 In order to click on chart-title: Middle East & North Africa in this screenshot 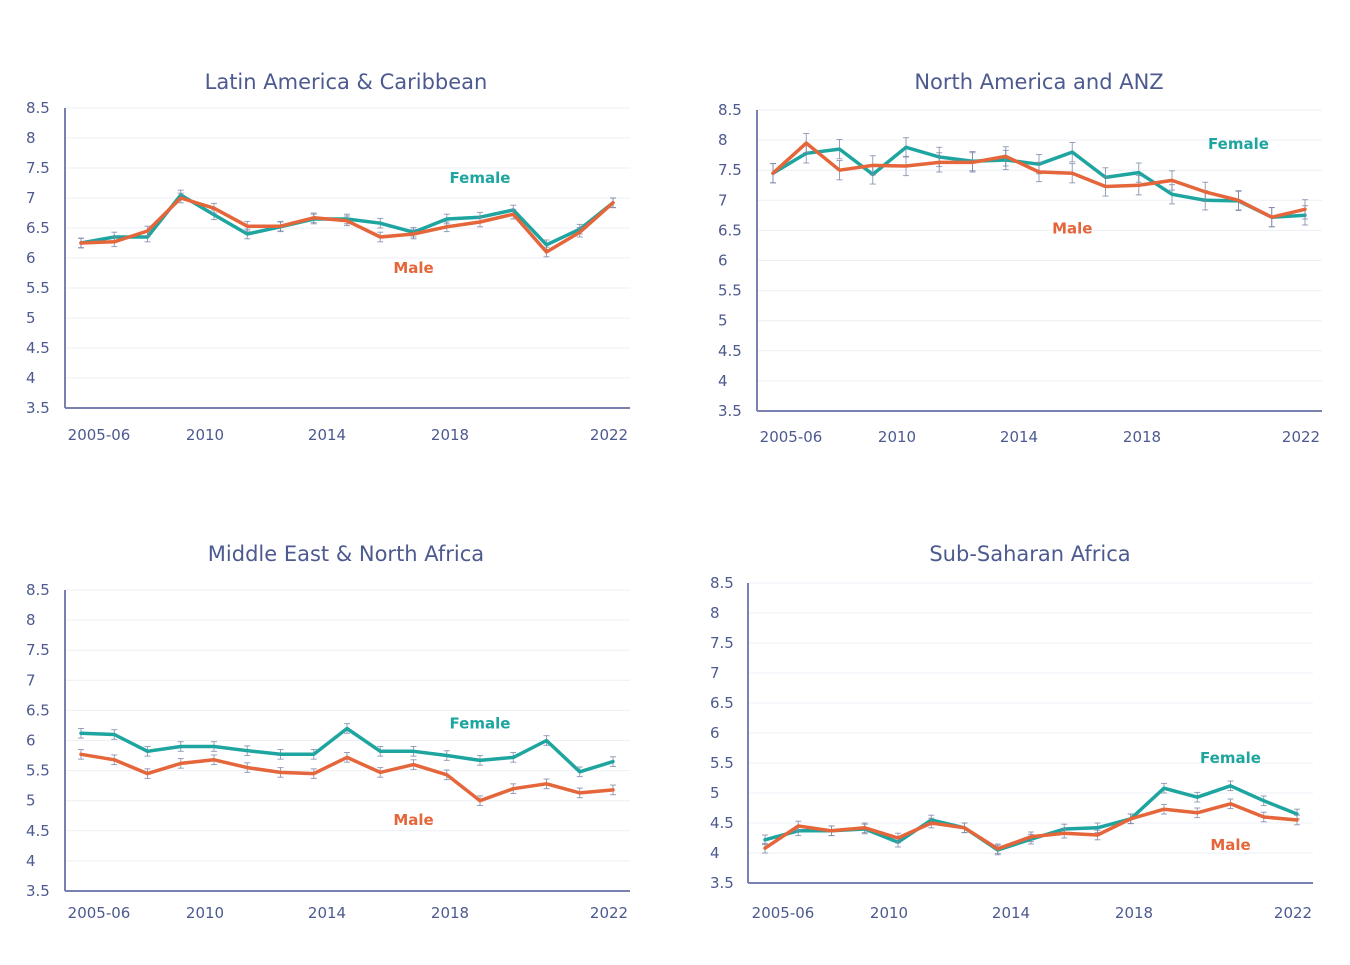, I will do `click(346, 554)`.